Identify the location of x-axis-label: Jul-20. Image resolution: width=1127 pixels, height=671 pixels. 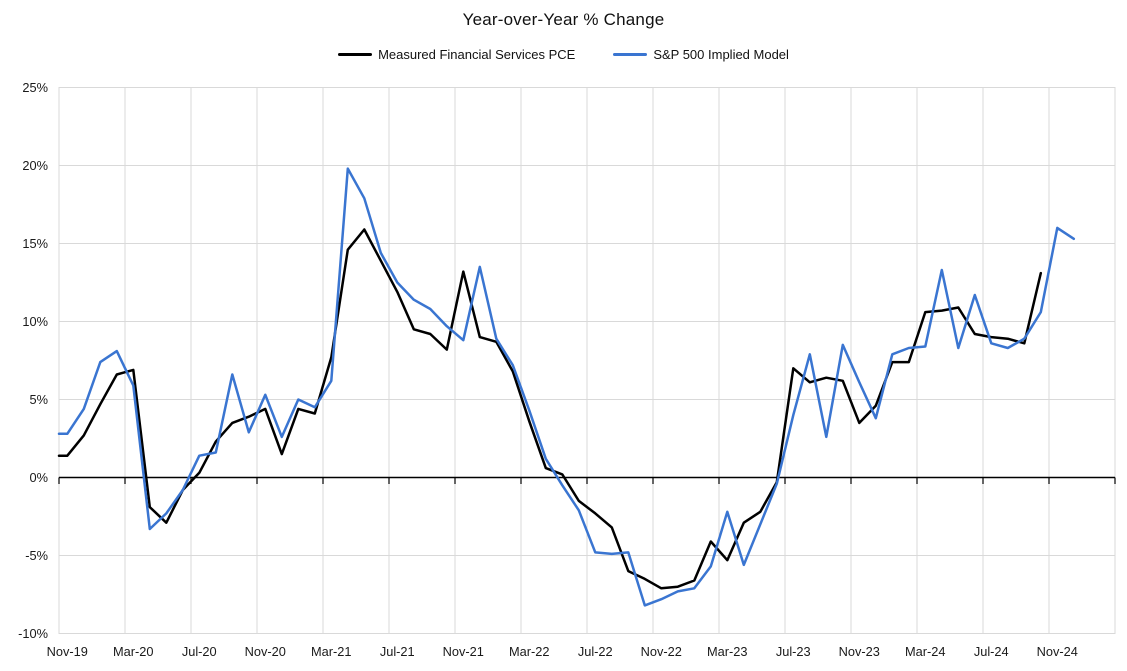
(199, 651).